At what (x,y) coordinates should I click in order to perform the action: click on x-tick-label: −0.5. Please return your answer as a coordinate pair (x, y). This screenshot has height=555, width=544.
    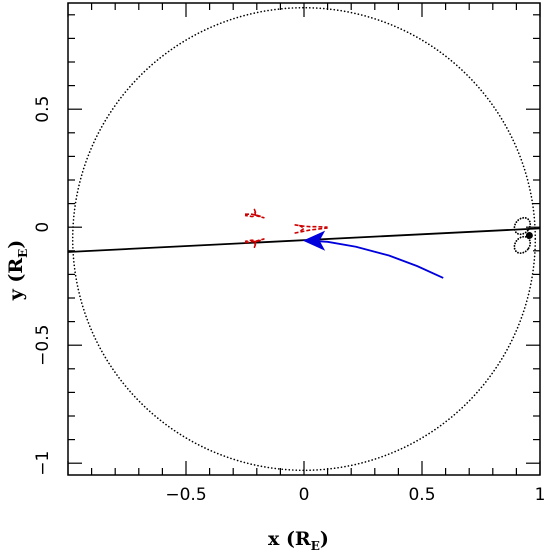
    Looking at the image, I should click on (185, 495).